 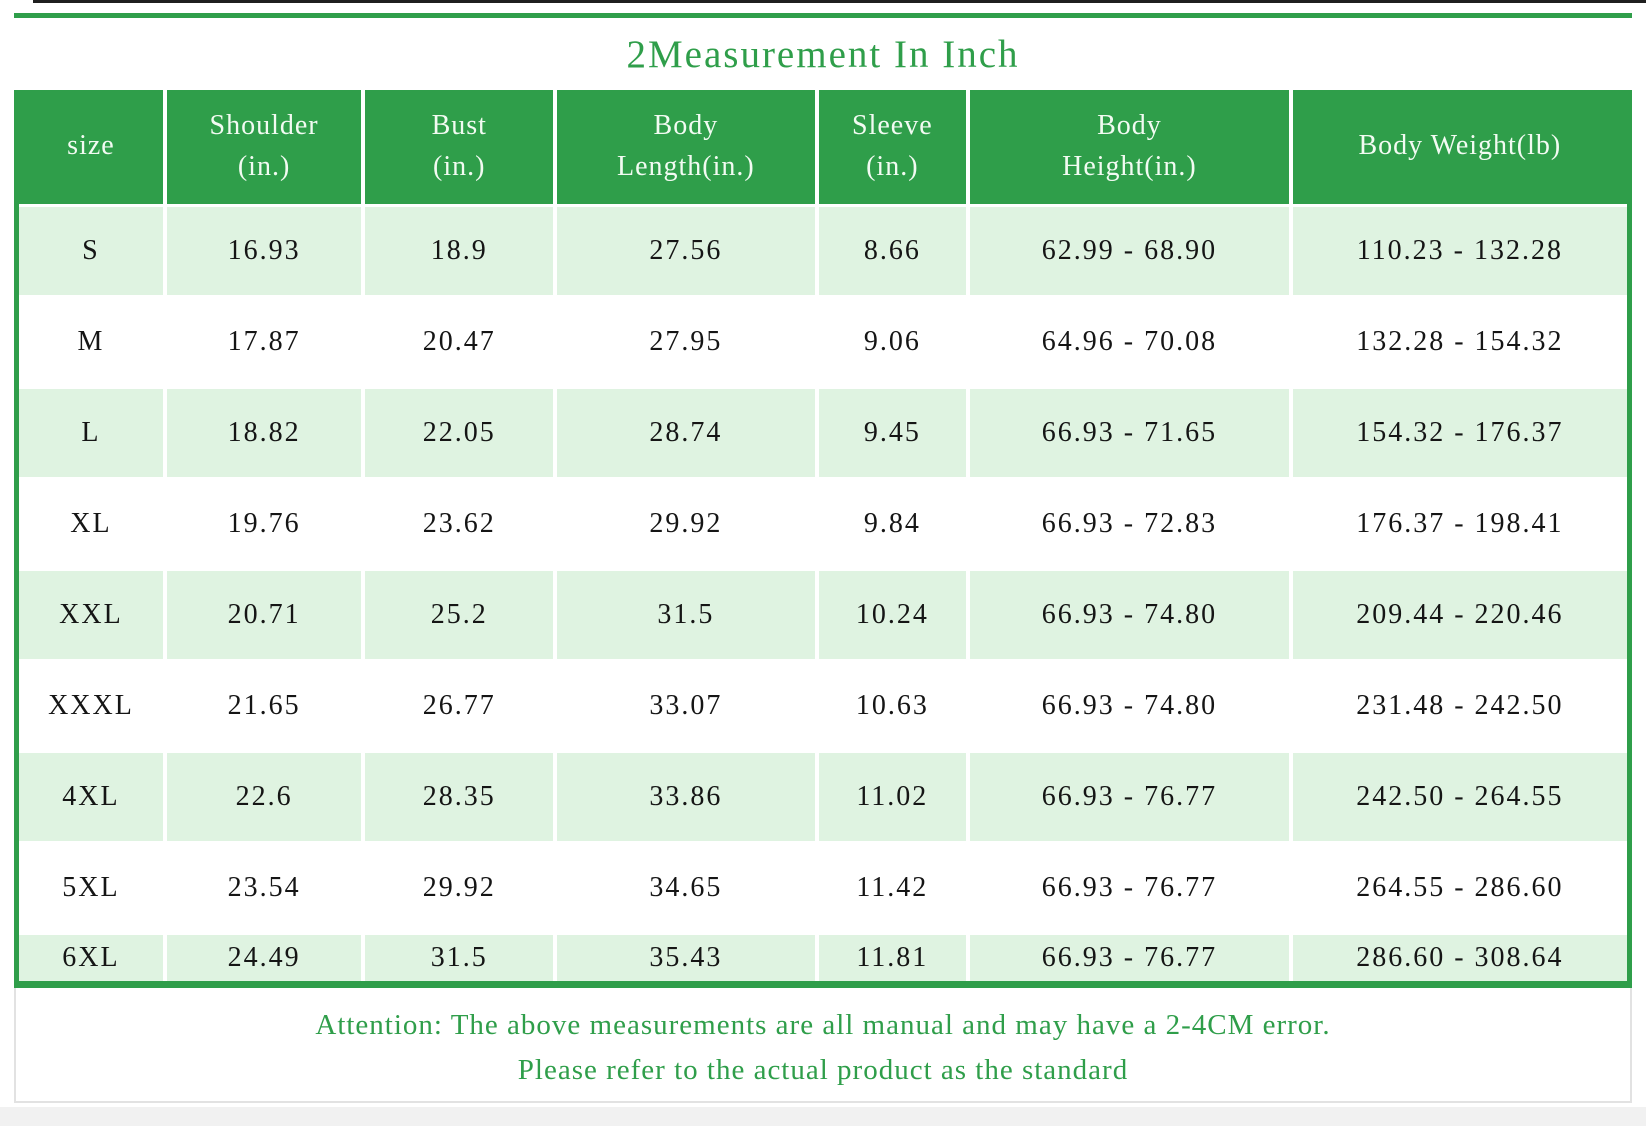 What do you see at coordinates (90, 522) in the screenshot?
I see `size-cell: XL` at bounding box center [90, 522].